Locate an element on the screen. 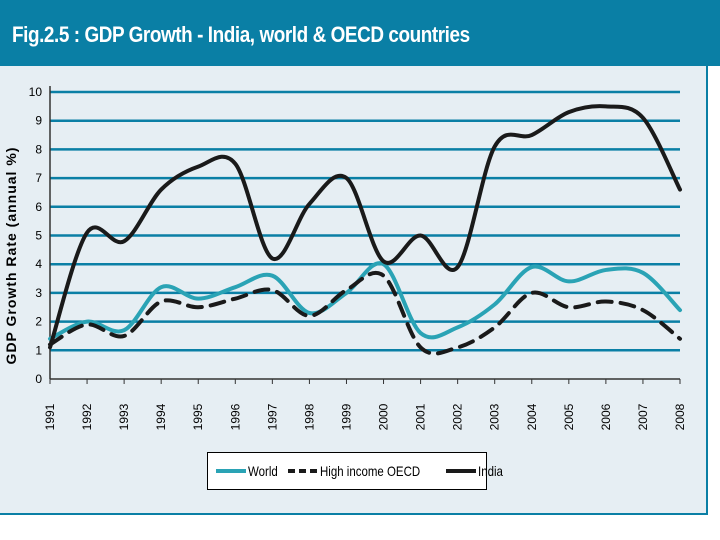  y-tick-label: 7 is located at coordinates (38, 178).